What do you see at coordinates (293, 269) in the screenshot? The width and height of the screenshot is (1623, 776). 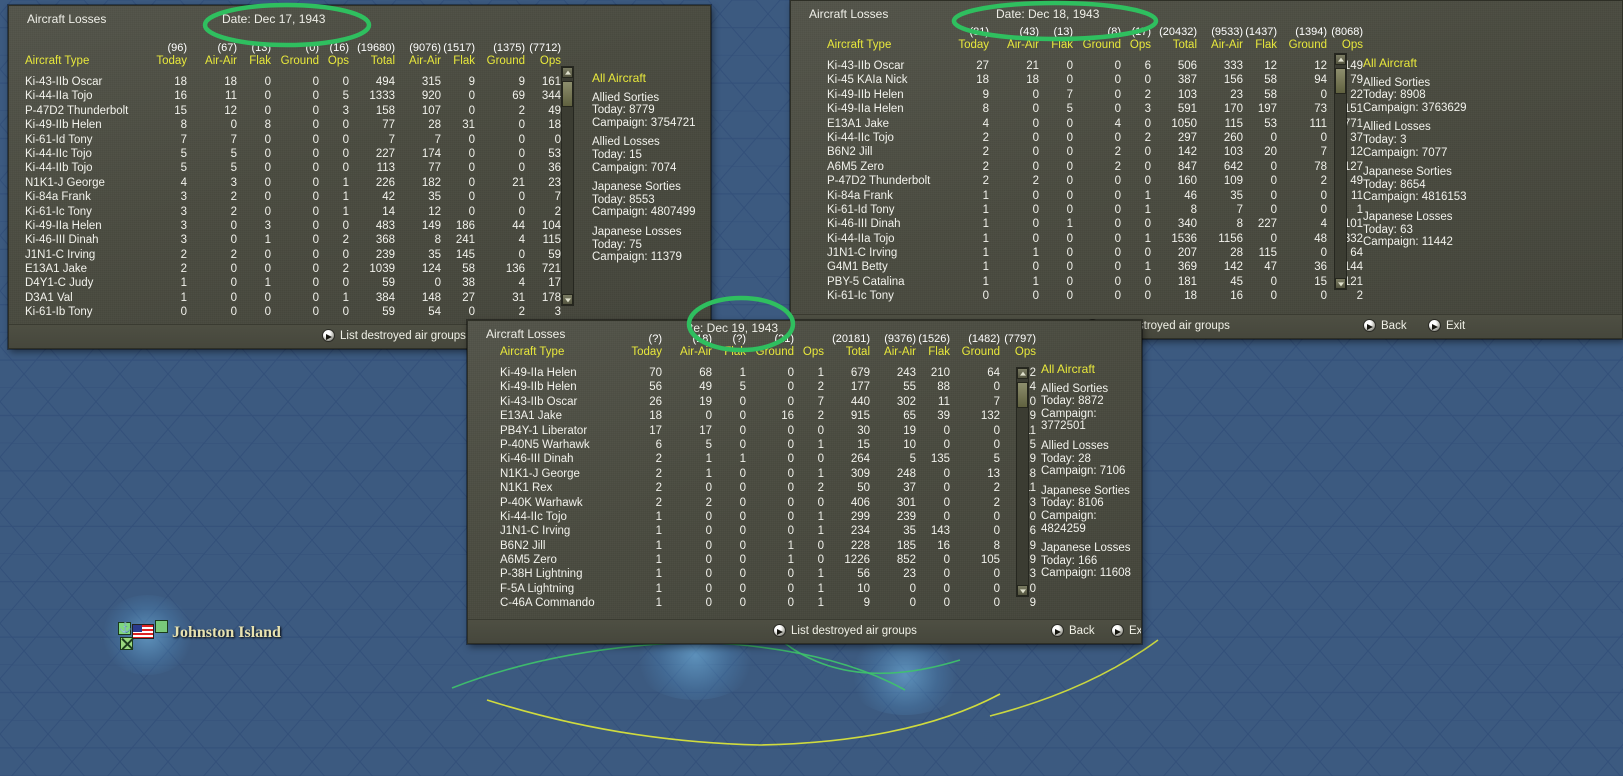 I see `table-row: E13A1 Jake 2 0 0 0 2 1039 124 58 136 721` at bounding box center [293, 269].